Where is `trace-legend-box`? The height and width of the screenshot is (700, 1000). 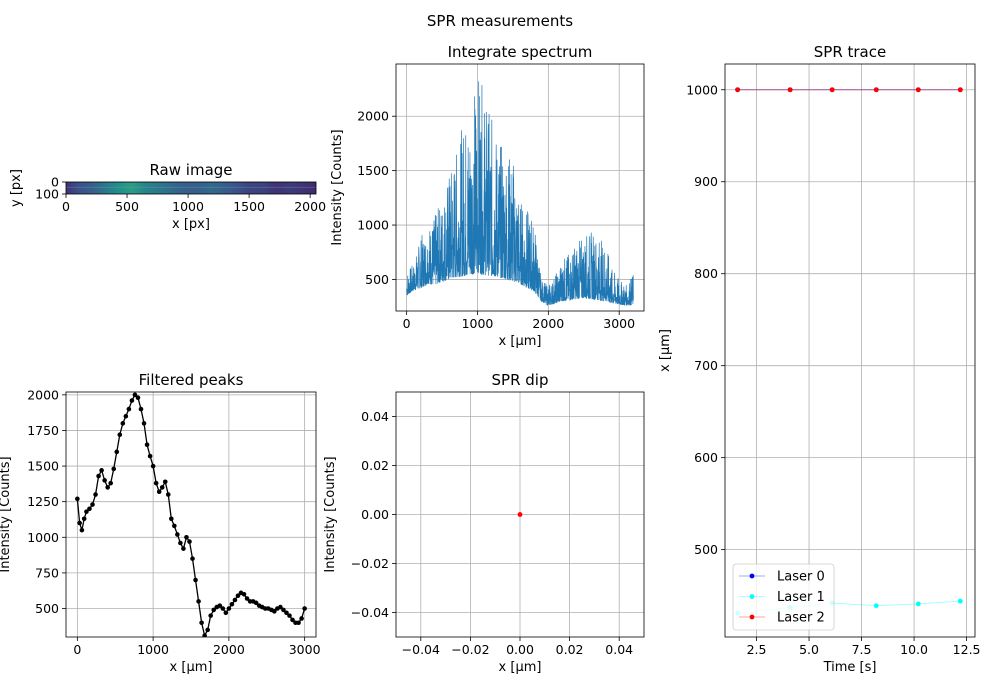 trace-legend-box is located at coordinates (783, 597).